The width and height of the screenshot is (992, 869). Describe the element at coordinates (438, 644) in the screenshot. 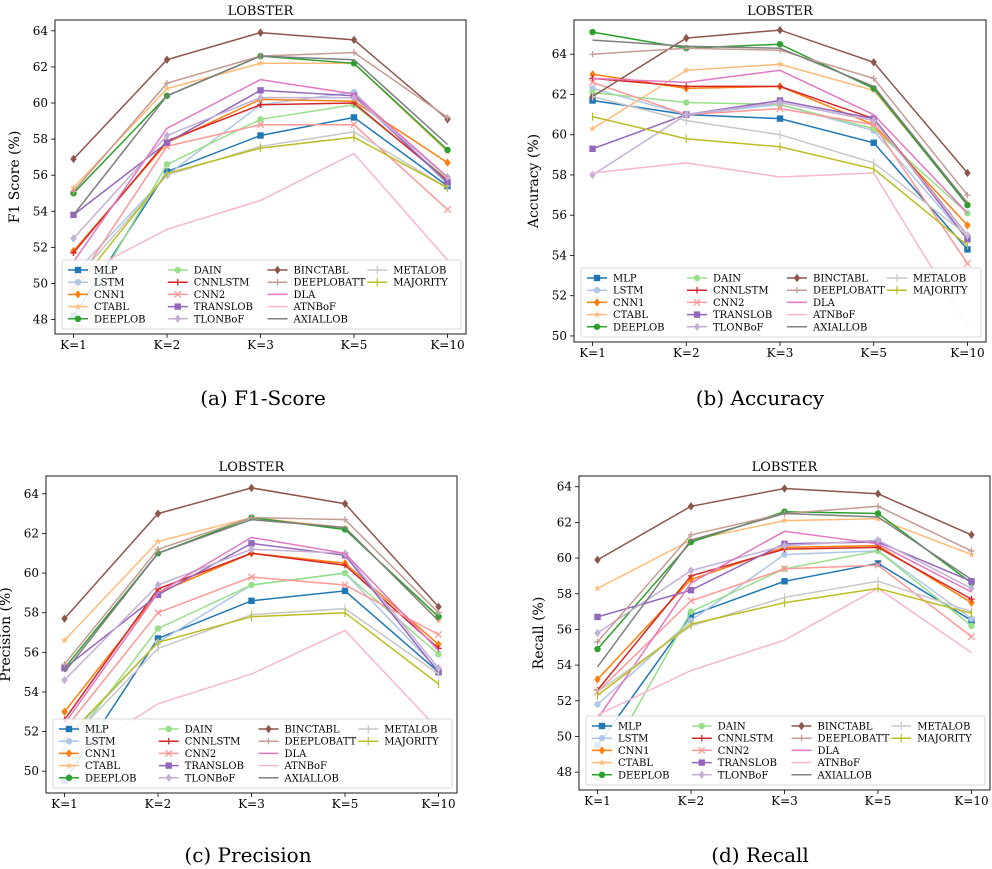

I see `data-point-cnn1` at that location.